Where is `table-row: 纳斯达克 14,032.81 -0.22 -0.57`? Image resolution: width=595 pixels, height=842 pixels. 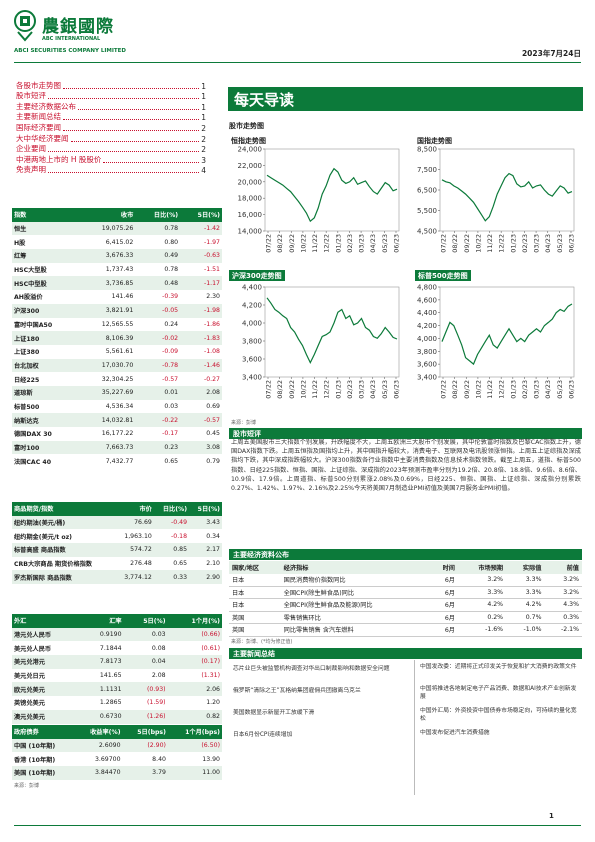 table-row: 纳斯达克 14,032.81 -0.22 -0.57 is located at coordinates (117, 420).